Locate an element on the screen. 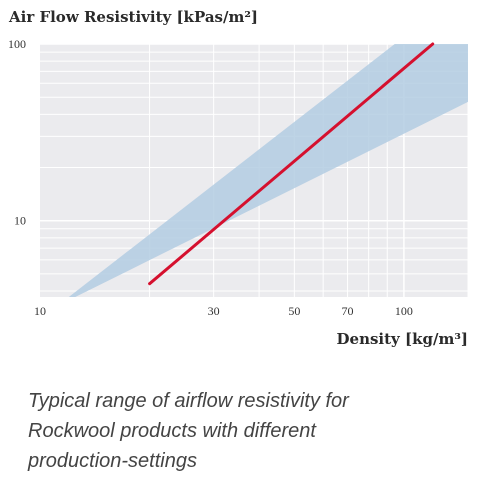 The height and width of the screenshot is (500, 497). y-tick-label: 10 is located at coordinates (20, 221).